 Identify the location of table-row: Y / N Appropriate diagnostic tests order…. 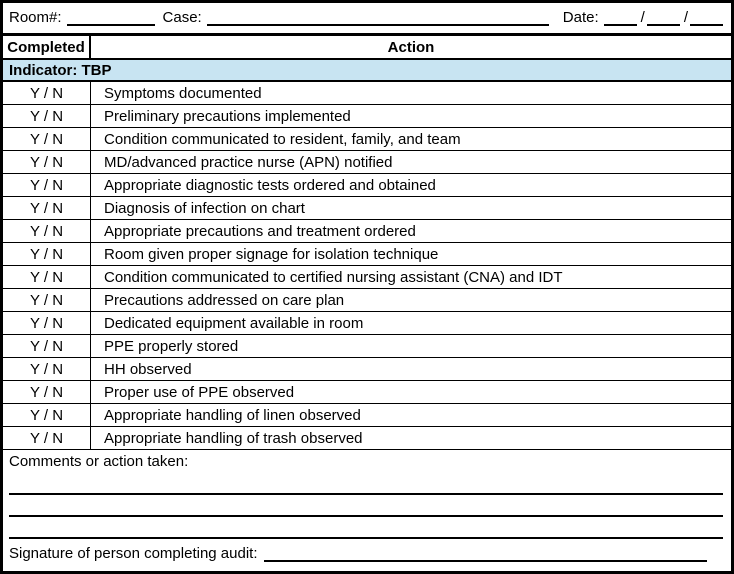
(367, 185).